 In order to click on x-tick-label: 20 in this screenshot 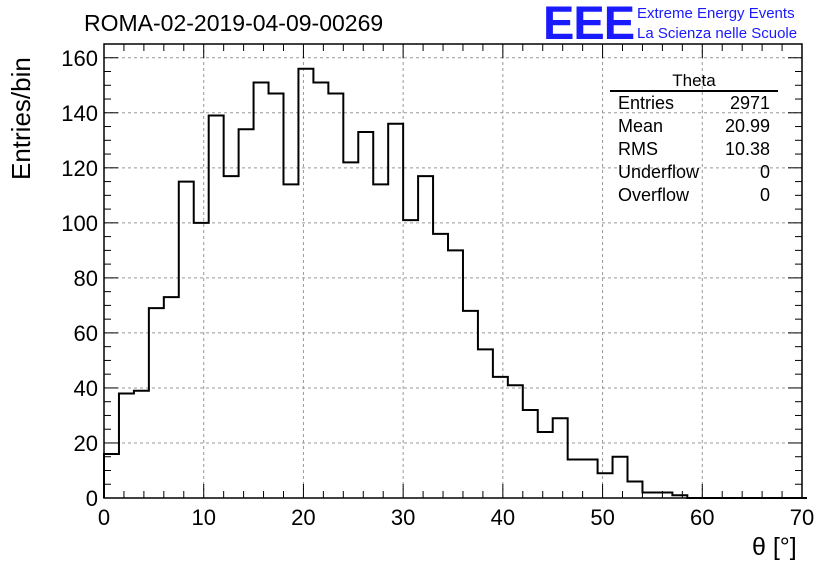, I will do `click(303, 517)`.